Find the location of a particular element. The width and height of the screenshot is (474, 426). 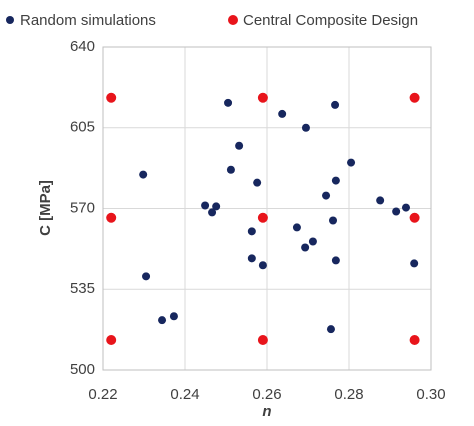

y-tick-label: 640 is located at coordinates (82, 46).